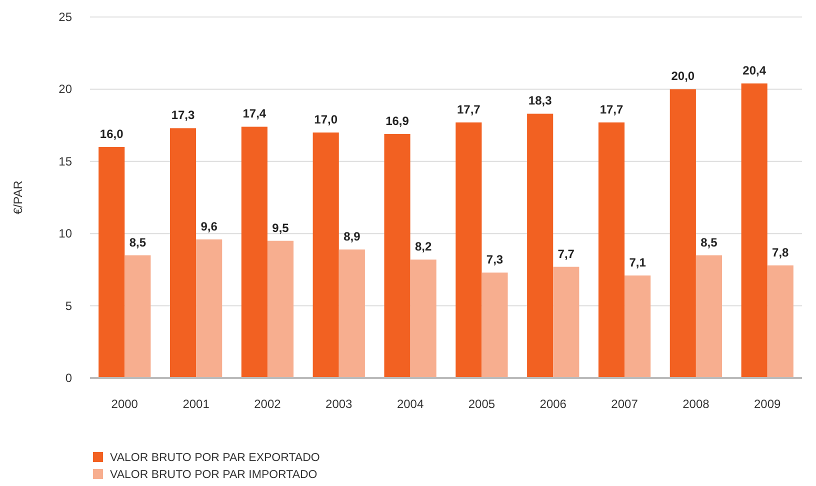 This screenshot has width=816, height=486. Describe the element at coordinates (268, 404) in the screenshot. I see `x-tick-label: 2002` at that location.